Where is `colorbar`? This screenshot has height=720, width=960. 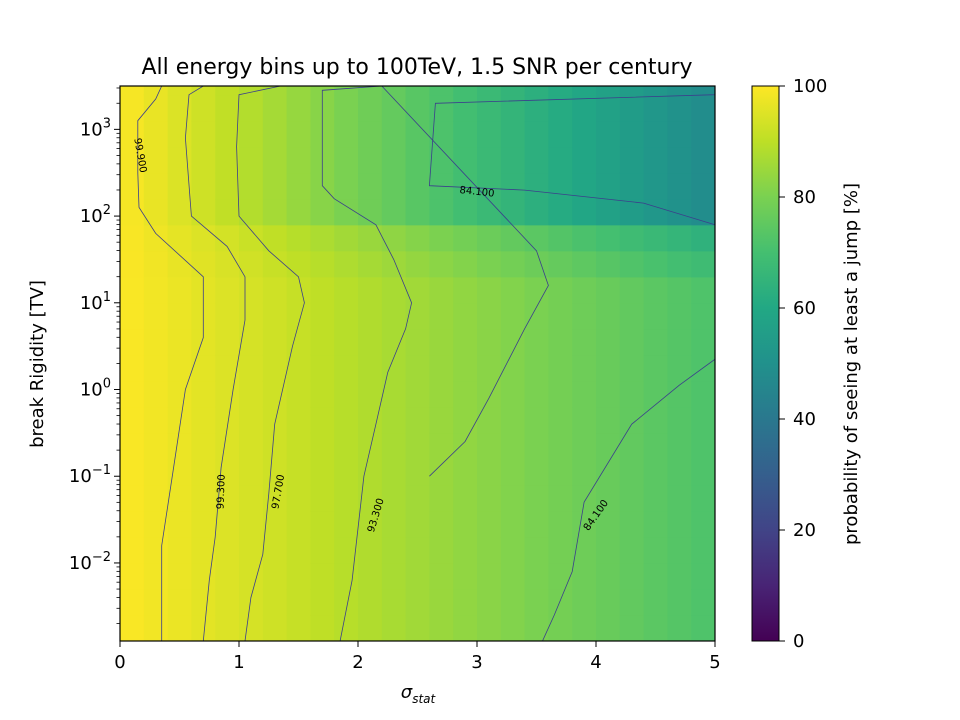
colorbar is located at coordinates (765, 363).